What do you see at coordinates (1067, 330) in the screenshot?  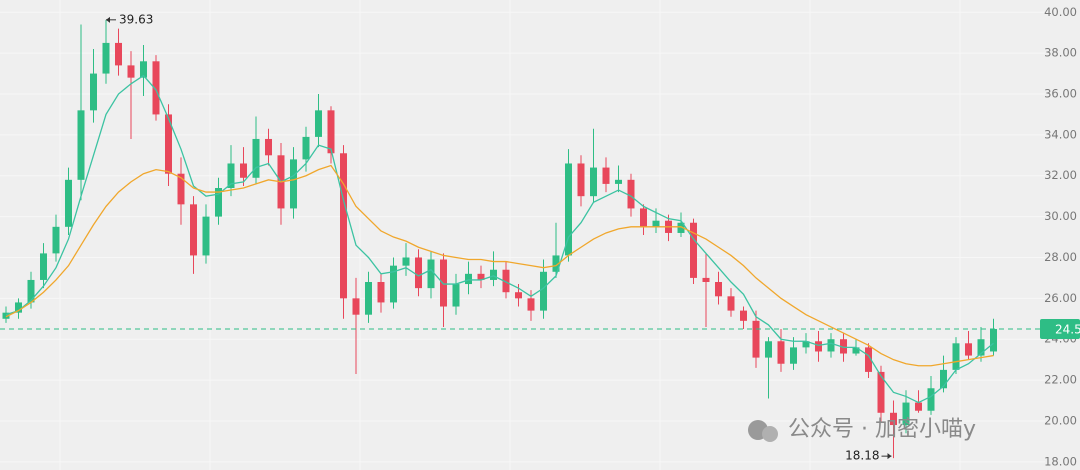 I see `last-price-label: 24.5` at bounding box center [1067, 330].